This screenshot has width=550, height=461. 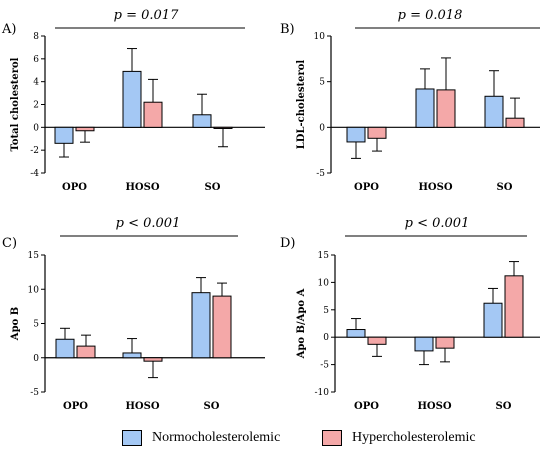 I want to click on pvalue-label: p = 0.018, so click(x=430, y=15).